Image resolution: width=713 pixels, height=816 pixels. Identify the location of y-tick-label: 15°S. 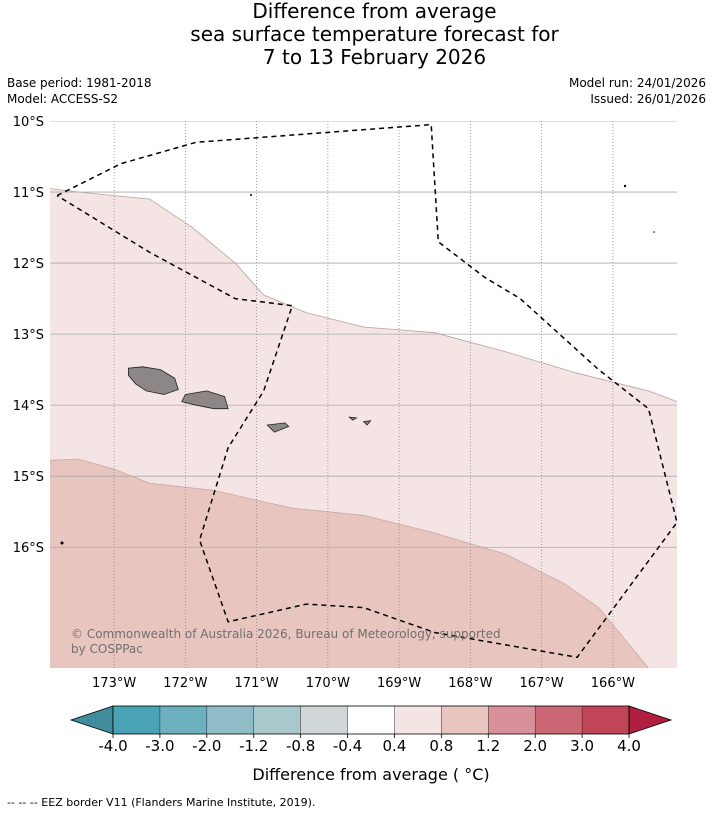
(28, 477).